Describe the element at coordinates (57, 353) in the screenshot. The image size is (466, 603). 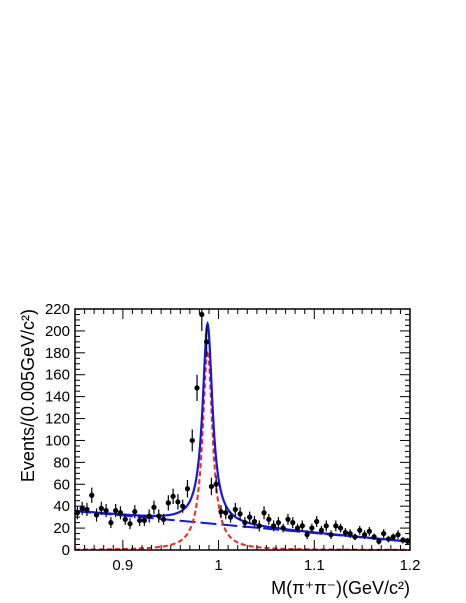
I see `y-tick-label: 180` at that location.